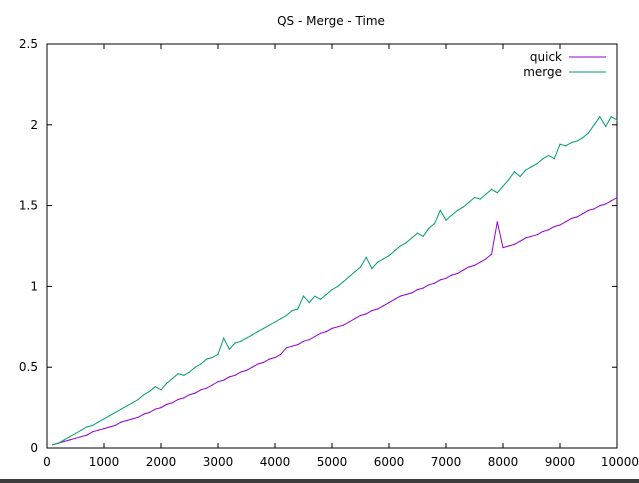  What do you see at coordinates (319, 481) in the screenshot?
I see `window-bottom-bar` at bounding box center [319, 481].